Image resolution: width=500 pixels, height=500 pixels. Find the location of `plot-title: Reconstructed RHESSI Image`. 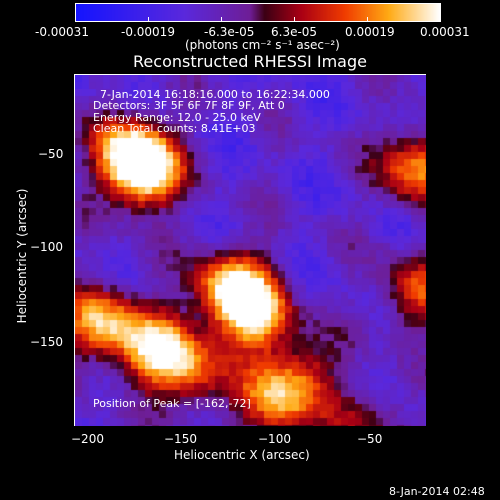

plot-title: Reconstructed RHESSI Image is located at coordinates (250, 61).